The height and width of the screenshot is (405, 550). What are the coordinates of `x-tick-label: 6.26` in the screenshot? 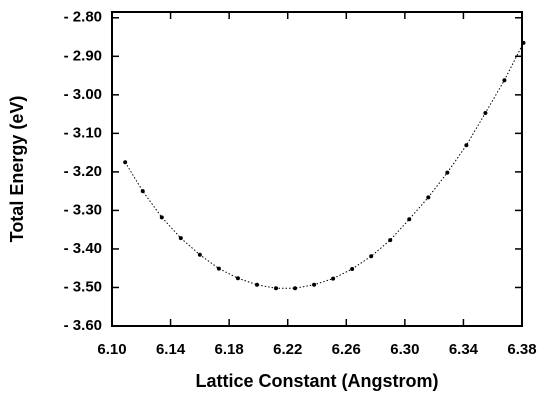 It's located at (346, 349).